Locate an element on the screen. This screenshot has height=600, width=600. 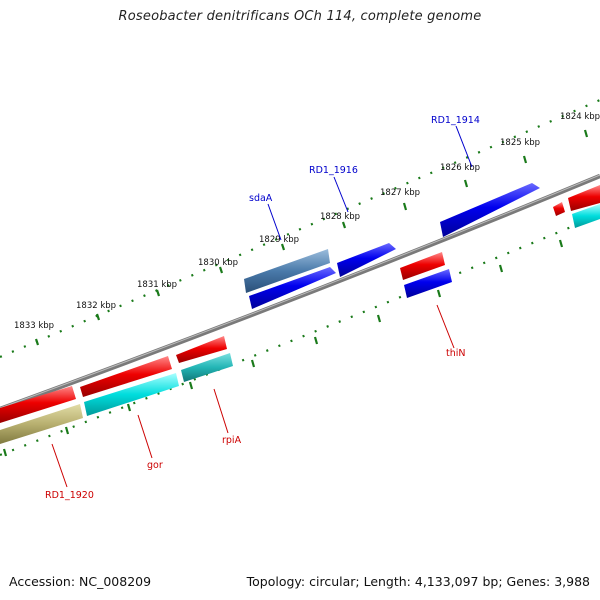
gene-rd1-1914 is located at coordinates (490, 210).